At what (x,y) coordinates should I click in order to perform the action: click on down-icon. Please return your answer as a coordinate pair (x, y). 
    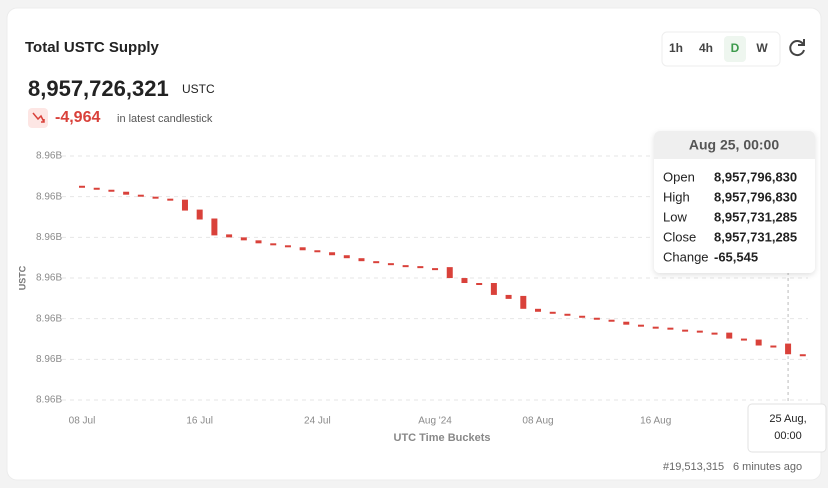
    Looking at the image, I should click on (38, 117).